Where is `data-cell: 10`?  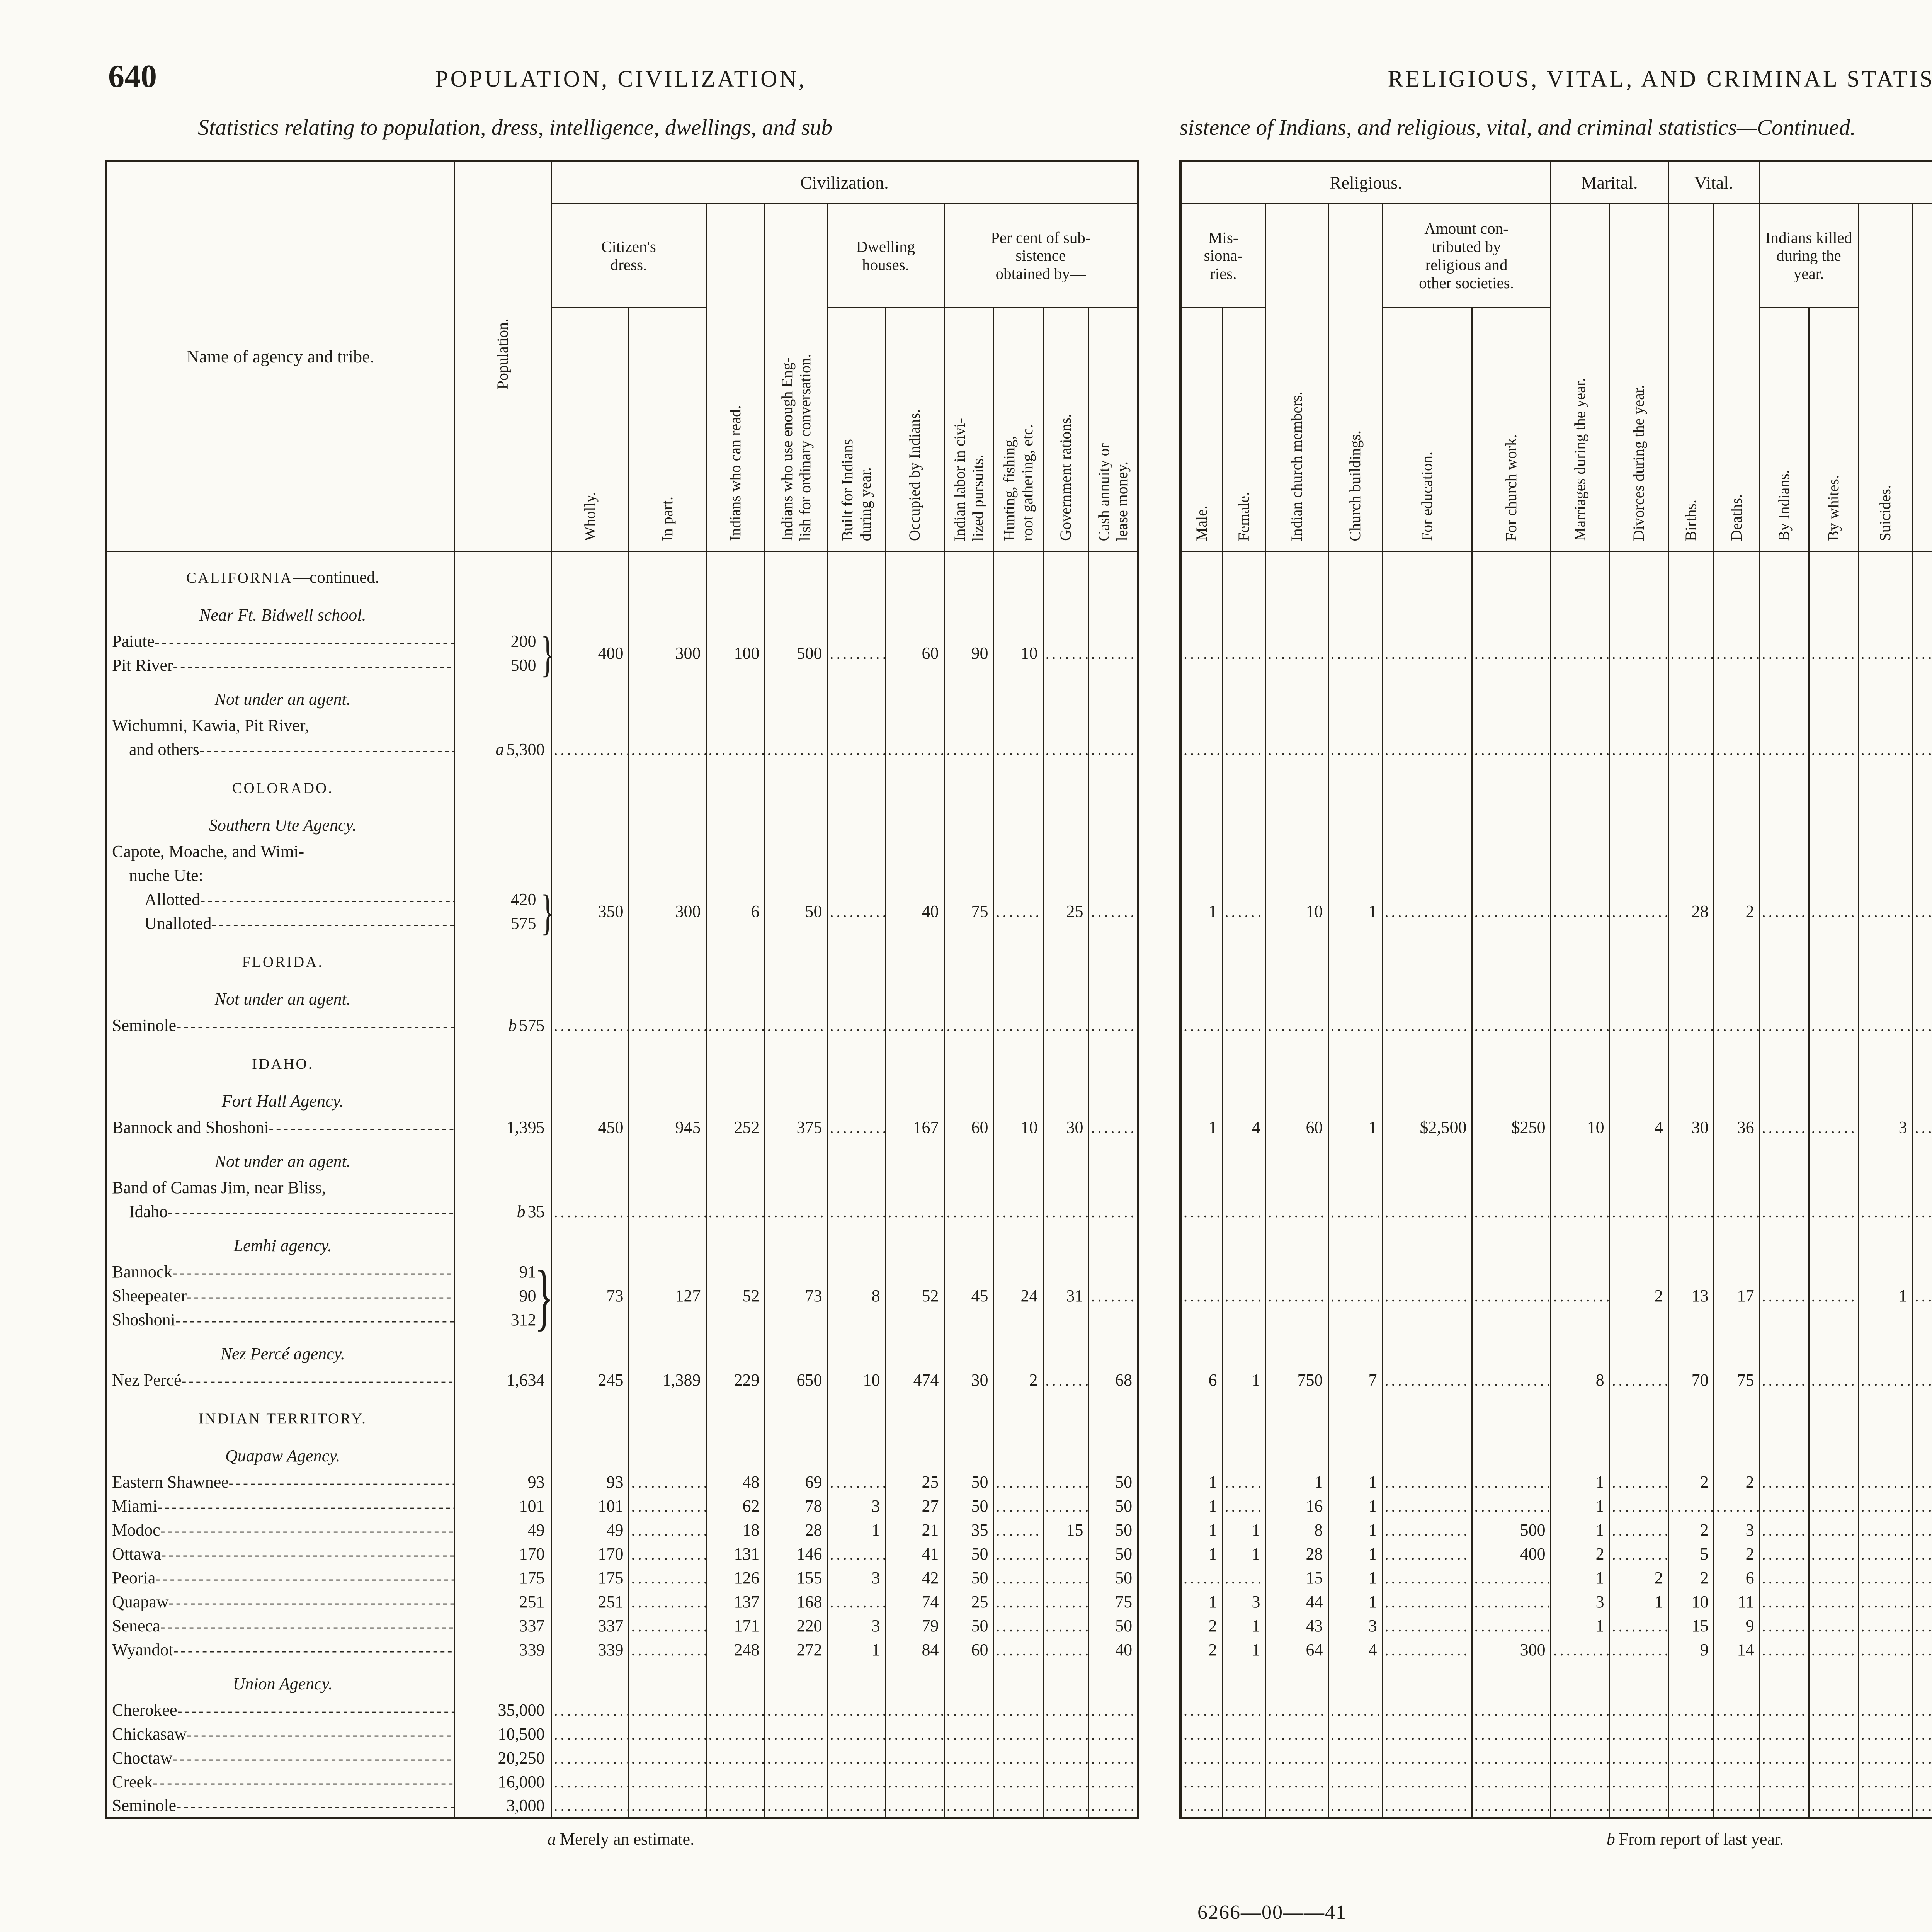 data-cell: 10 is located at coordinates (1297, 911).